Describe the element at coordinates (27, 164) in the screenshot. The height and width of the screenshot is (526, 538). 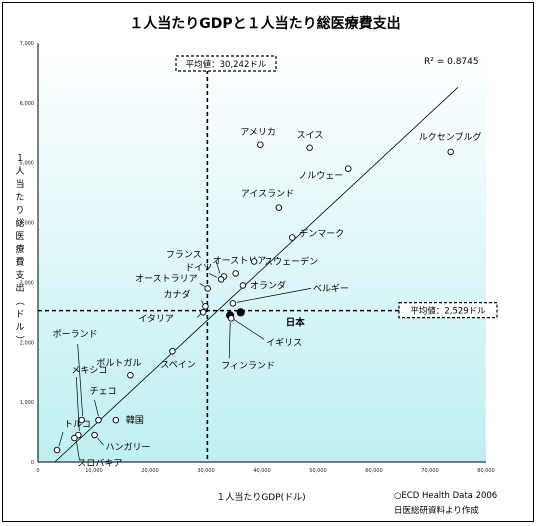
I see `y-tick-label: 5,000` at that location.